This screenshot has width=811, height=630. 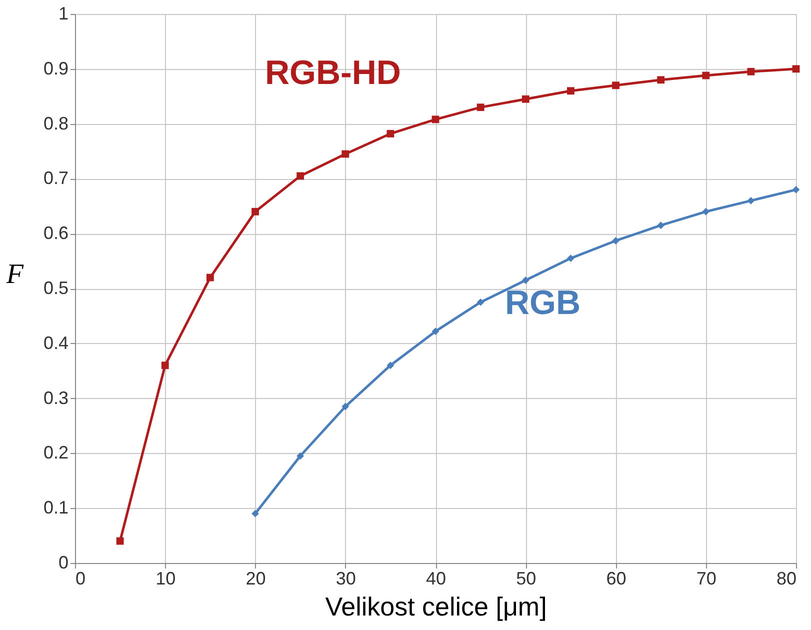 I want to click on y-tick-label: 0.5, so click(x=55, y=288).